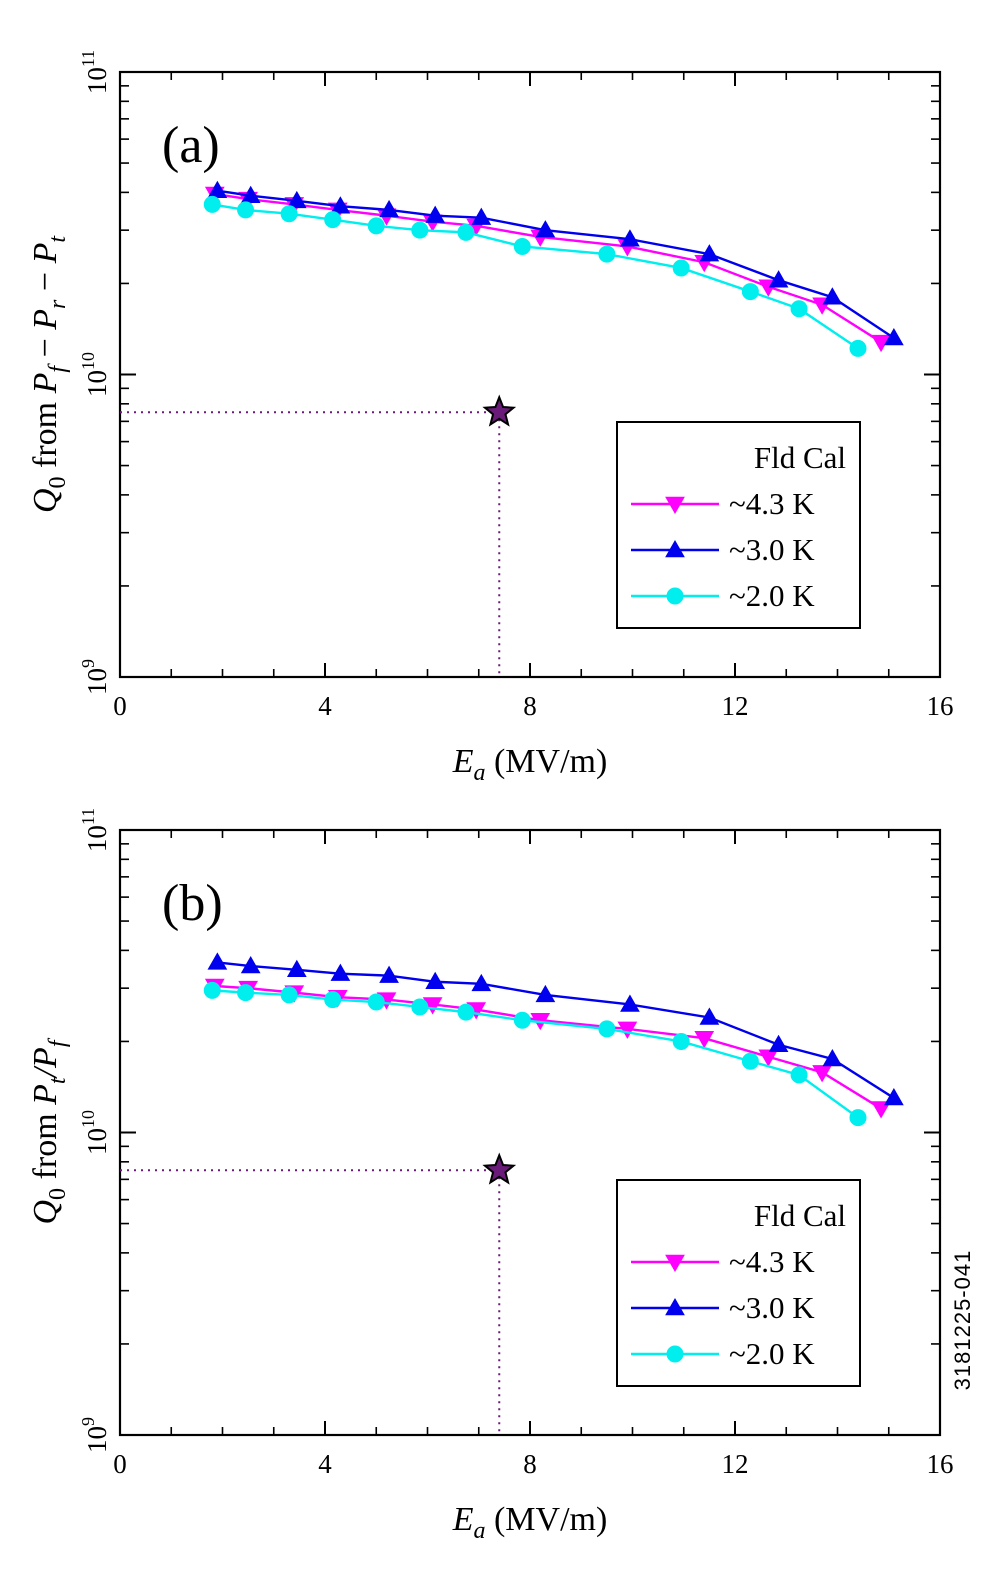 The height and width of the screenshot is (1575, 996). I want to click on series-line, so click(535, 276).